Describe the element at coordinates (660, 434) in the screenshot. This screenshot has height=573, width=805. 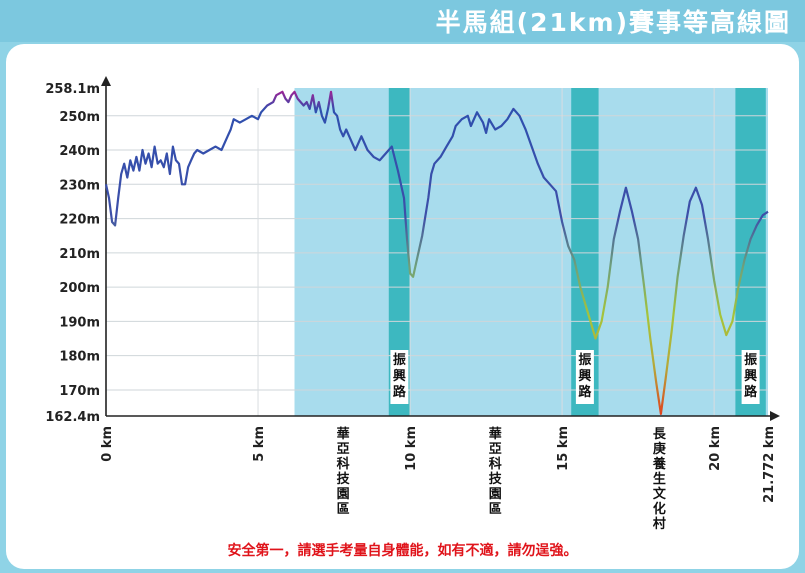
I see `location-label-char: 長` at that location.